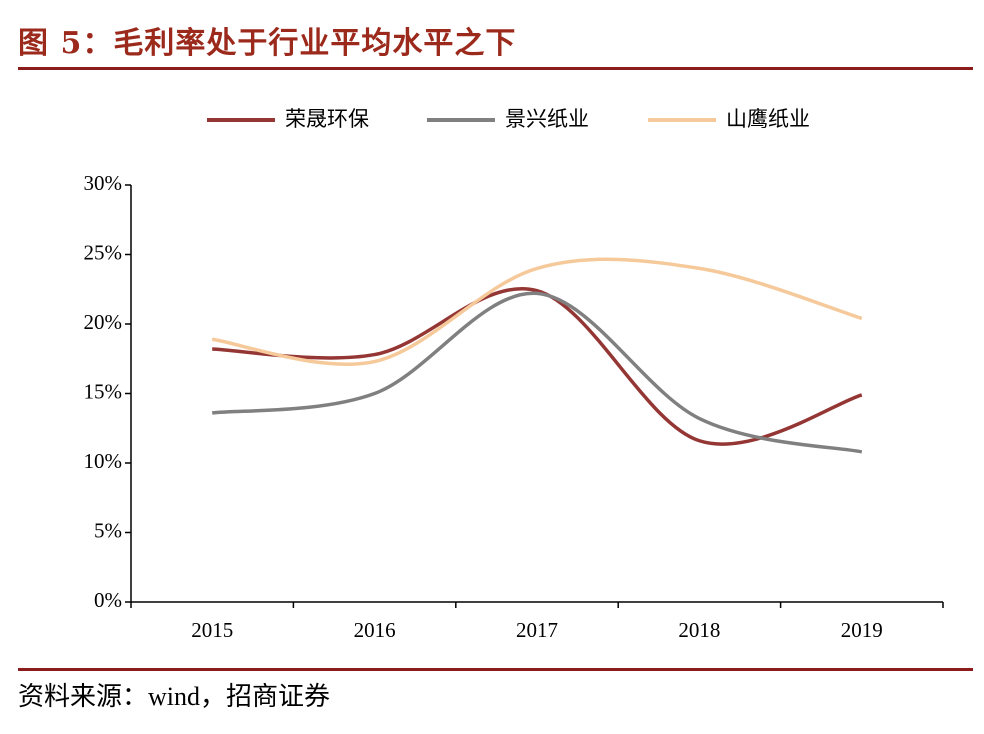  What do you see at coordinates (327, 119) in the screenshot?
I see `legend-label: 荣晟环保` at bounding box center [327, 119].